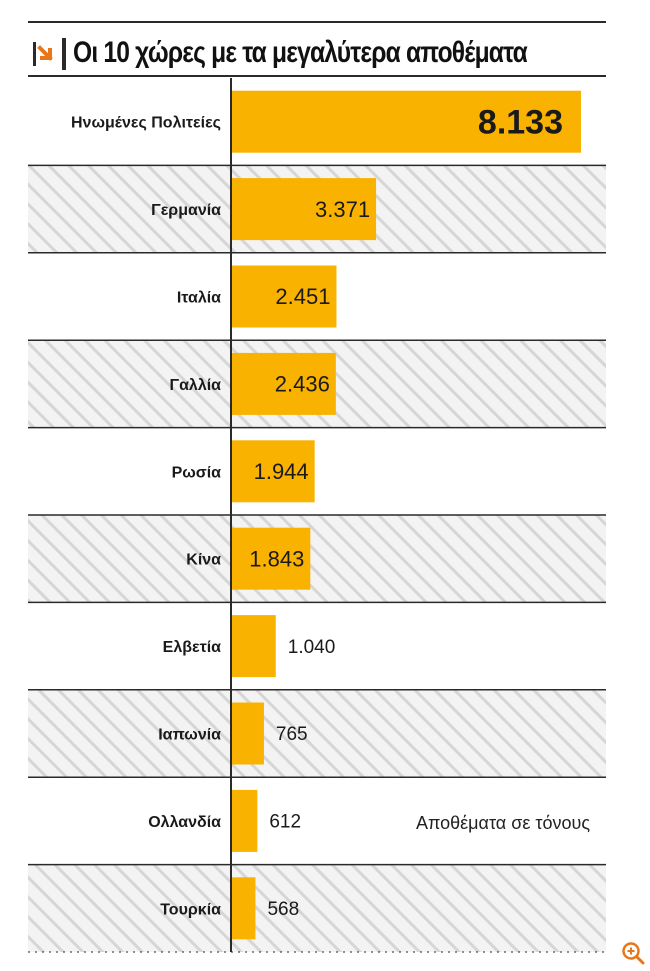 The image size is (650, 971). Describe the element at coordinates (317, 76) in the screenshot. I see `title-rule` at that location.